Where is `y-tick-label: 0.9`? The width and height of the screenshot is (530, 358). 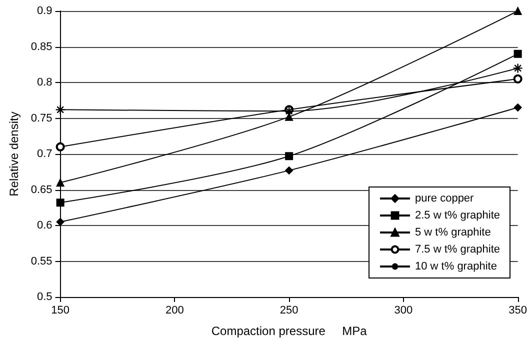 y-tick-label: 0.9 is located at coordinates (44, 11).